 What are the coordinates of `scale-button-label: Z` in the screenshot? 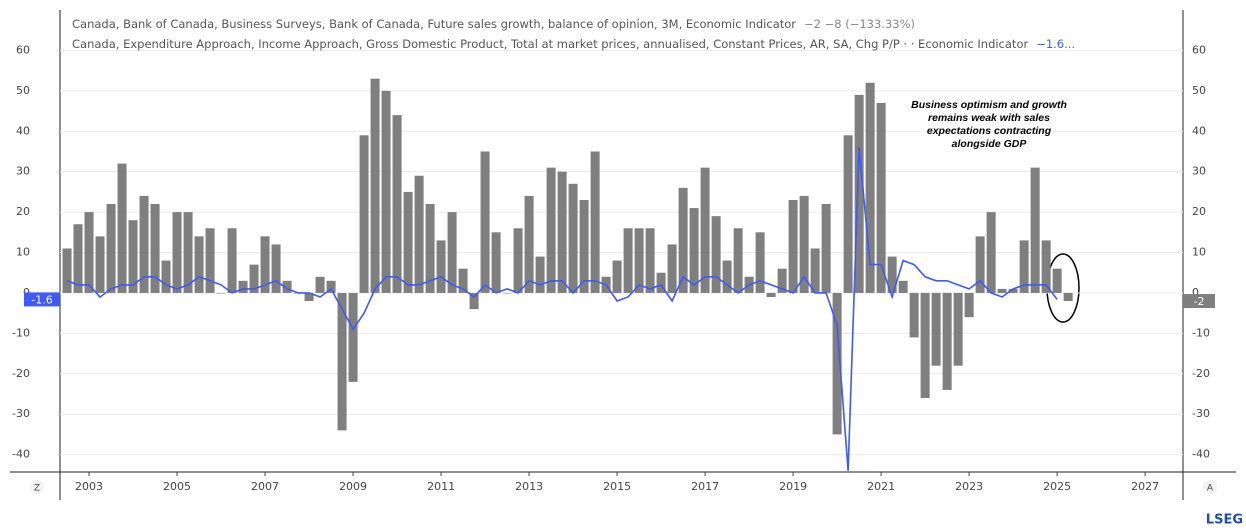 It's located at (37, 489).